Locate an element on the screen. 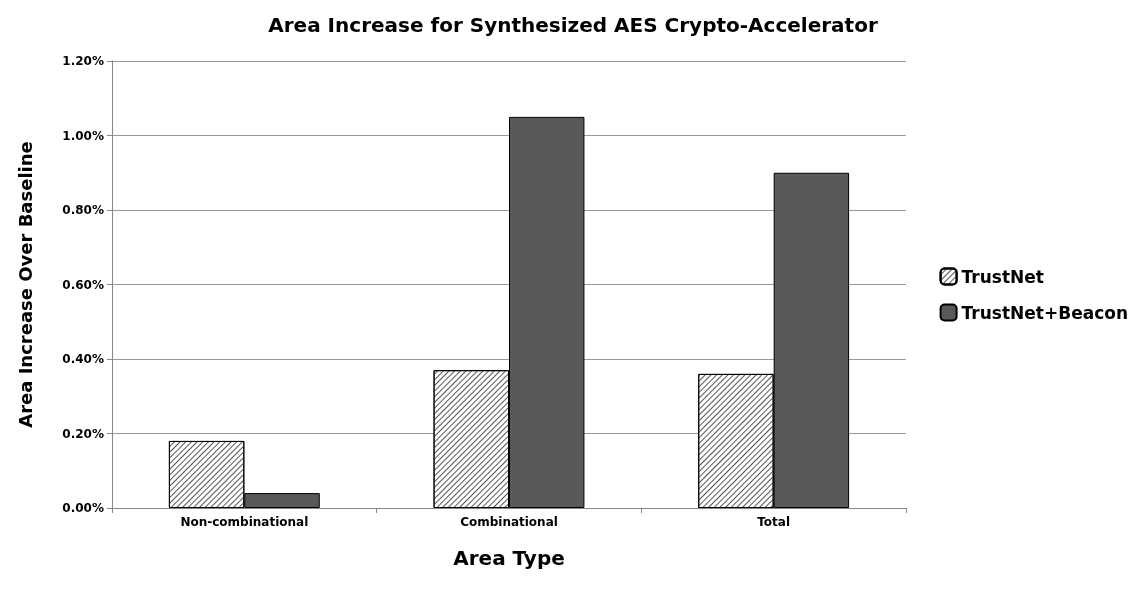 The image size is (1146, 589). x-tick-label: Combinational is located at coordinates (509, 522).